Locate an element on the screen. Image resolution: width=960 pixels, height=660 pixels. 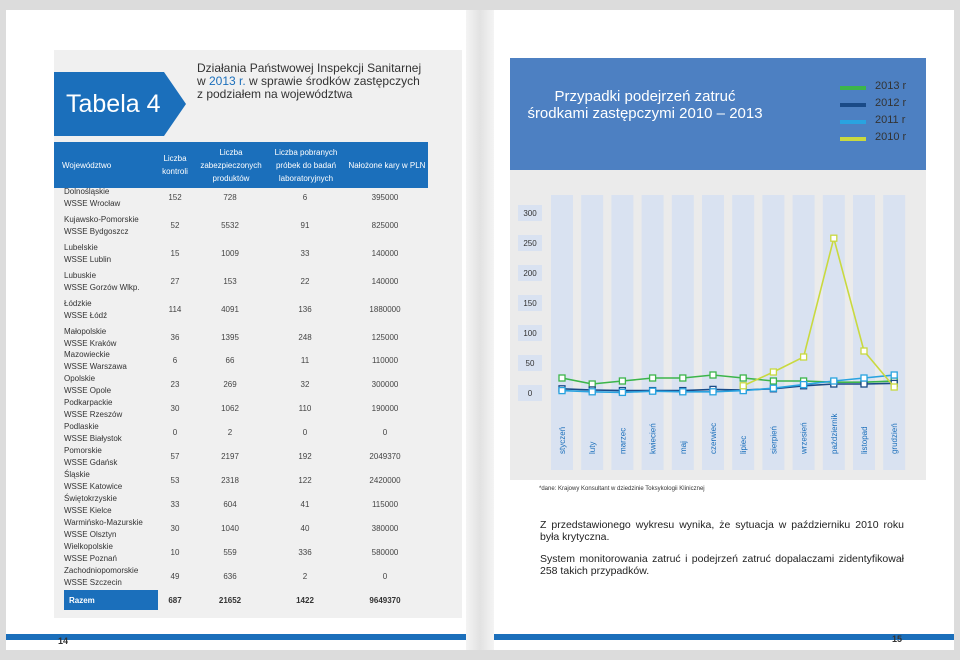
row-label: Opolskie WSSE Opole is located at coordinates (109, 385).